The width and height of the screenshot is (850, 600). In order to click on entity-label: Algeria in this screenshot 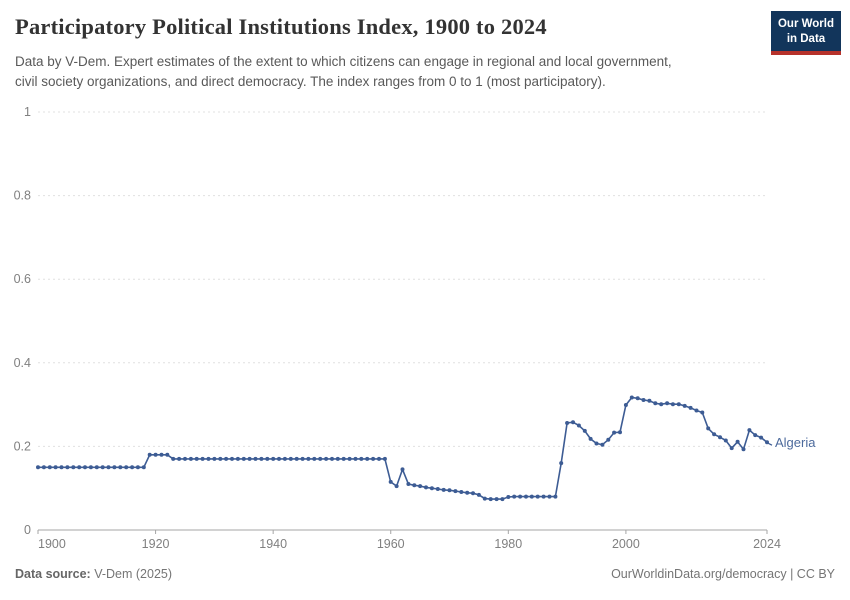, I will do `click(795, 442)`.